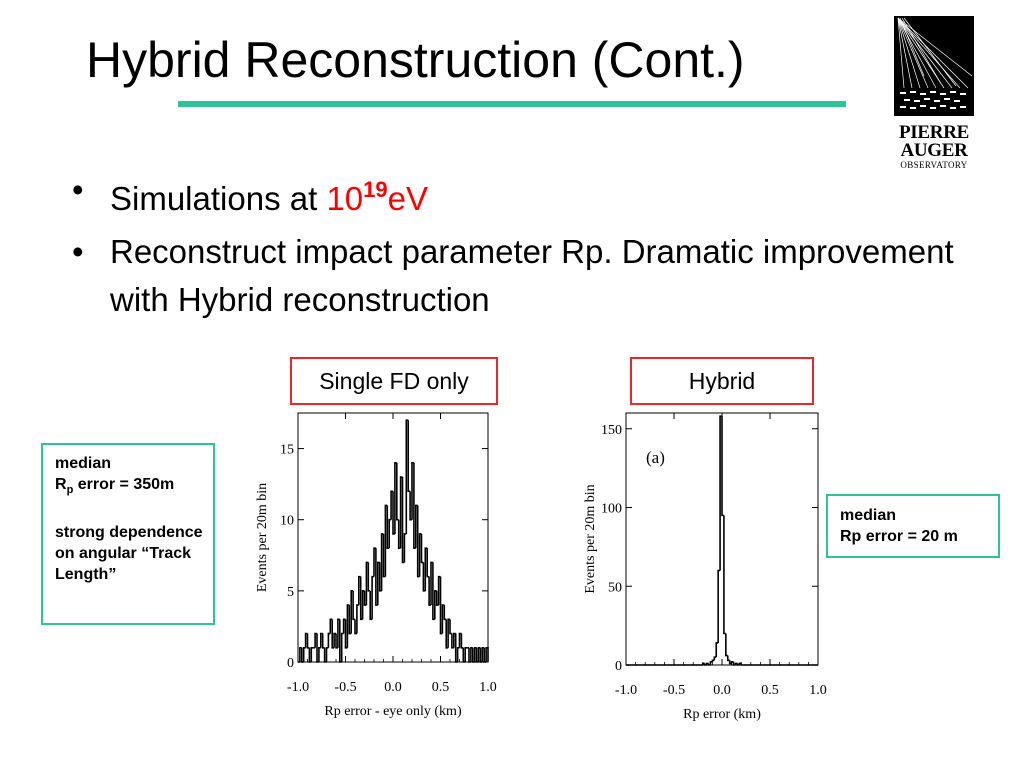 Image resolution: width=1024 pixels, height=768 pixels. Describe the element at coordinates (722, 714) in the screenshot. I see `x-axis-label: Rp error (km)` at that location.